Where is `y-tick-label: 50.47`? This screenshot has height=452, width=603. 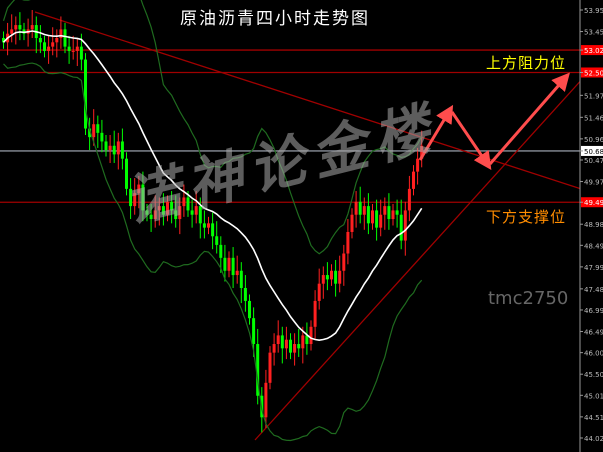
y-tick-label: 50.47 is located at coordinates (593, 161).